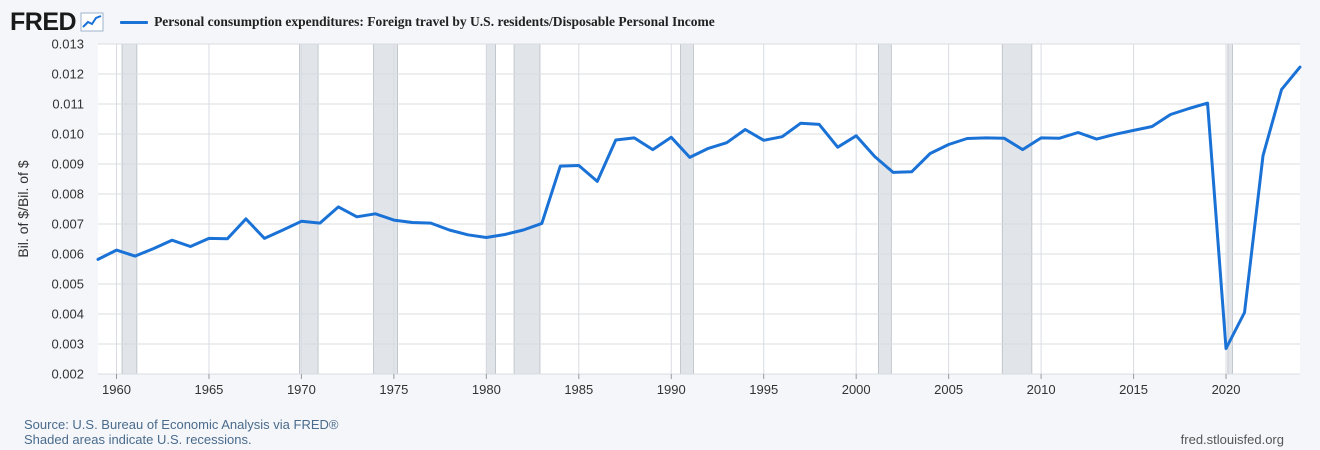 This screenshot has width=1320, height=450. Describe the element at coordinates (67, 254) in the screenshot. I see `y-tick-label: 0.006` at that location.